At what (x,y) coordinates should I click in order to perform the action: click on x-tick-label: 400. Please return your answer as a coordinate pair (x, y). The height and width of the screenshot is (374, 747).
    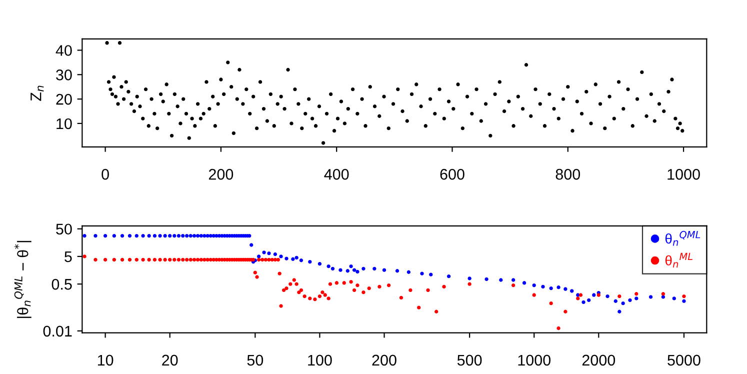
    Looking at the image, I should click on (336, 174).